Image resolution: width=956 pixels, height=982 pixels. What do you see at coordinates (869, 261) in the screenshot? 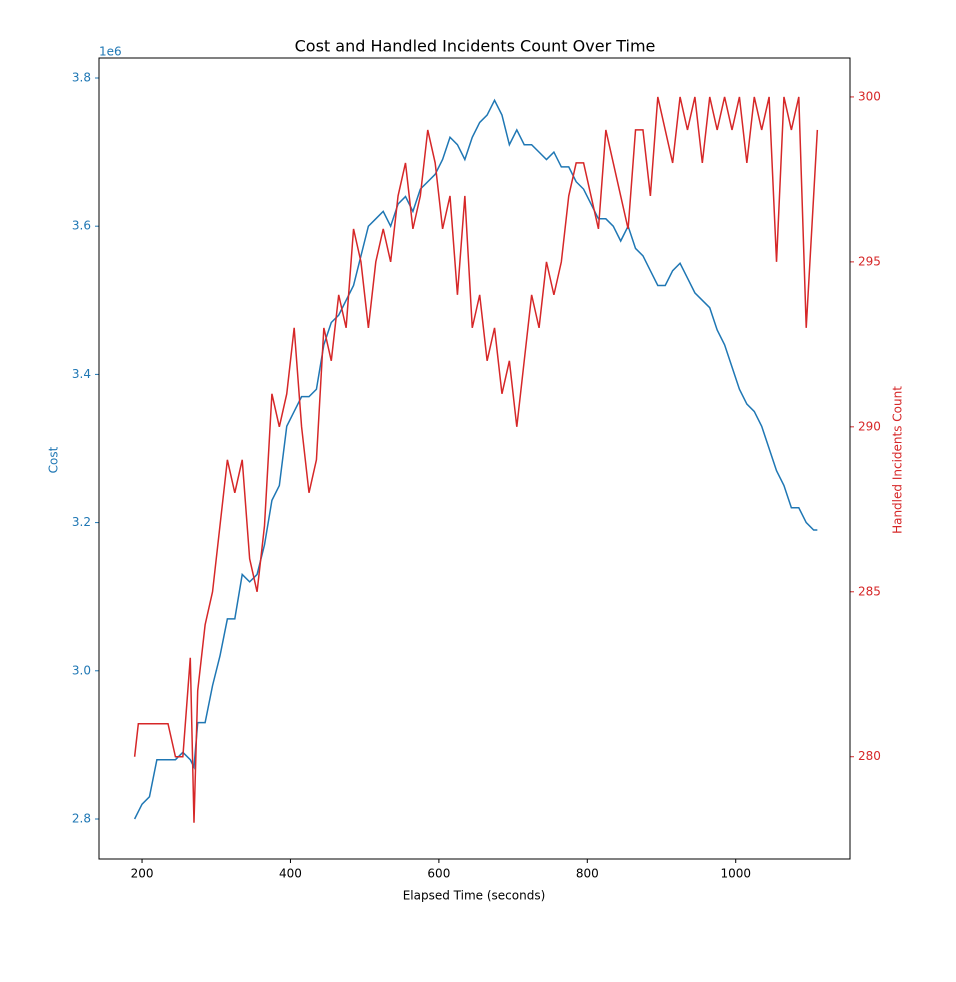
I see `y2-tick-label: 295` at bounding box center [869, 261].